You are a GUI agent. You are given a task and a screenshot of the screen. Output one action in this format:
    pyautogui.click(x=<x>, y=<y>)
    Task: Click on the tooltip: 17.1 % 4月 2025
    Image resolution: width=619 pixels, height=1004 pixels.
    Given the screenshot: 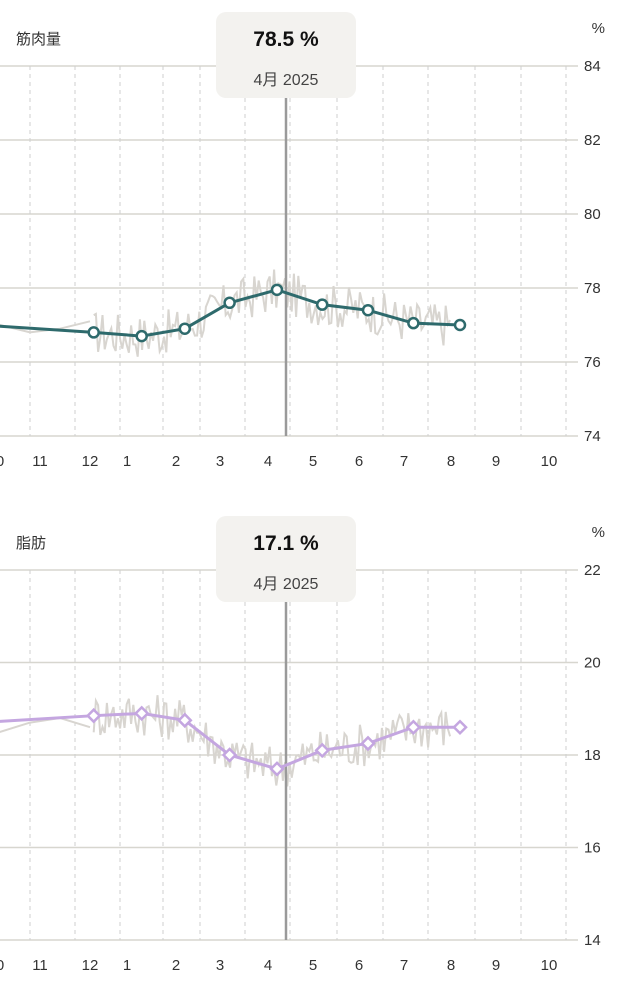 What is the action you would take?
    pyautogui.click(x=286, y=559)
    